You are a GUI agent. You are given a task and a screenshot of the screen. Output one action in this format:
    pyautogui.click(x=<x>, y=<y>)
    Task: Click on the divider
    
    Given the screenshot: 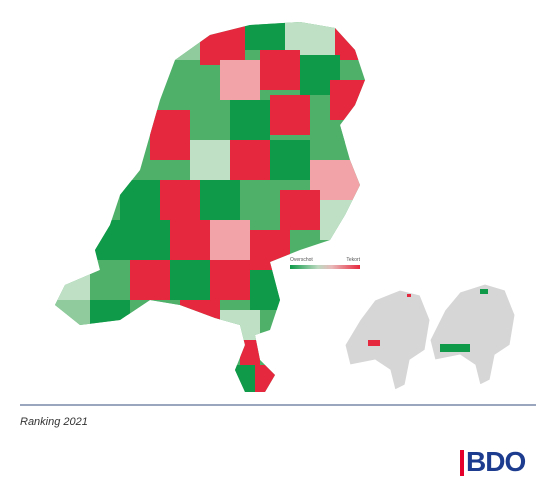 What is the action you would take?
    pyautogui.click(x=278, y=405)
    